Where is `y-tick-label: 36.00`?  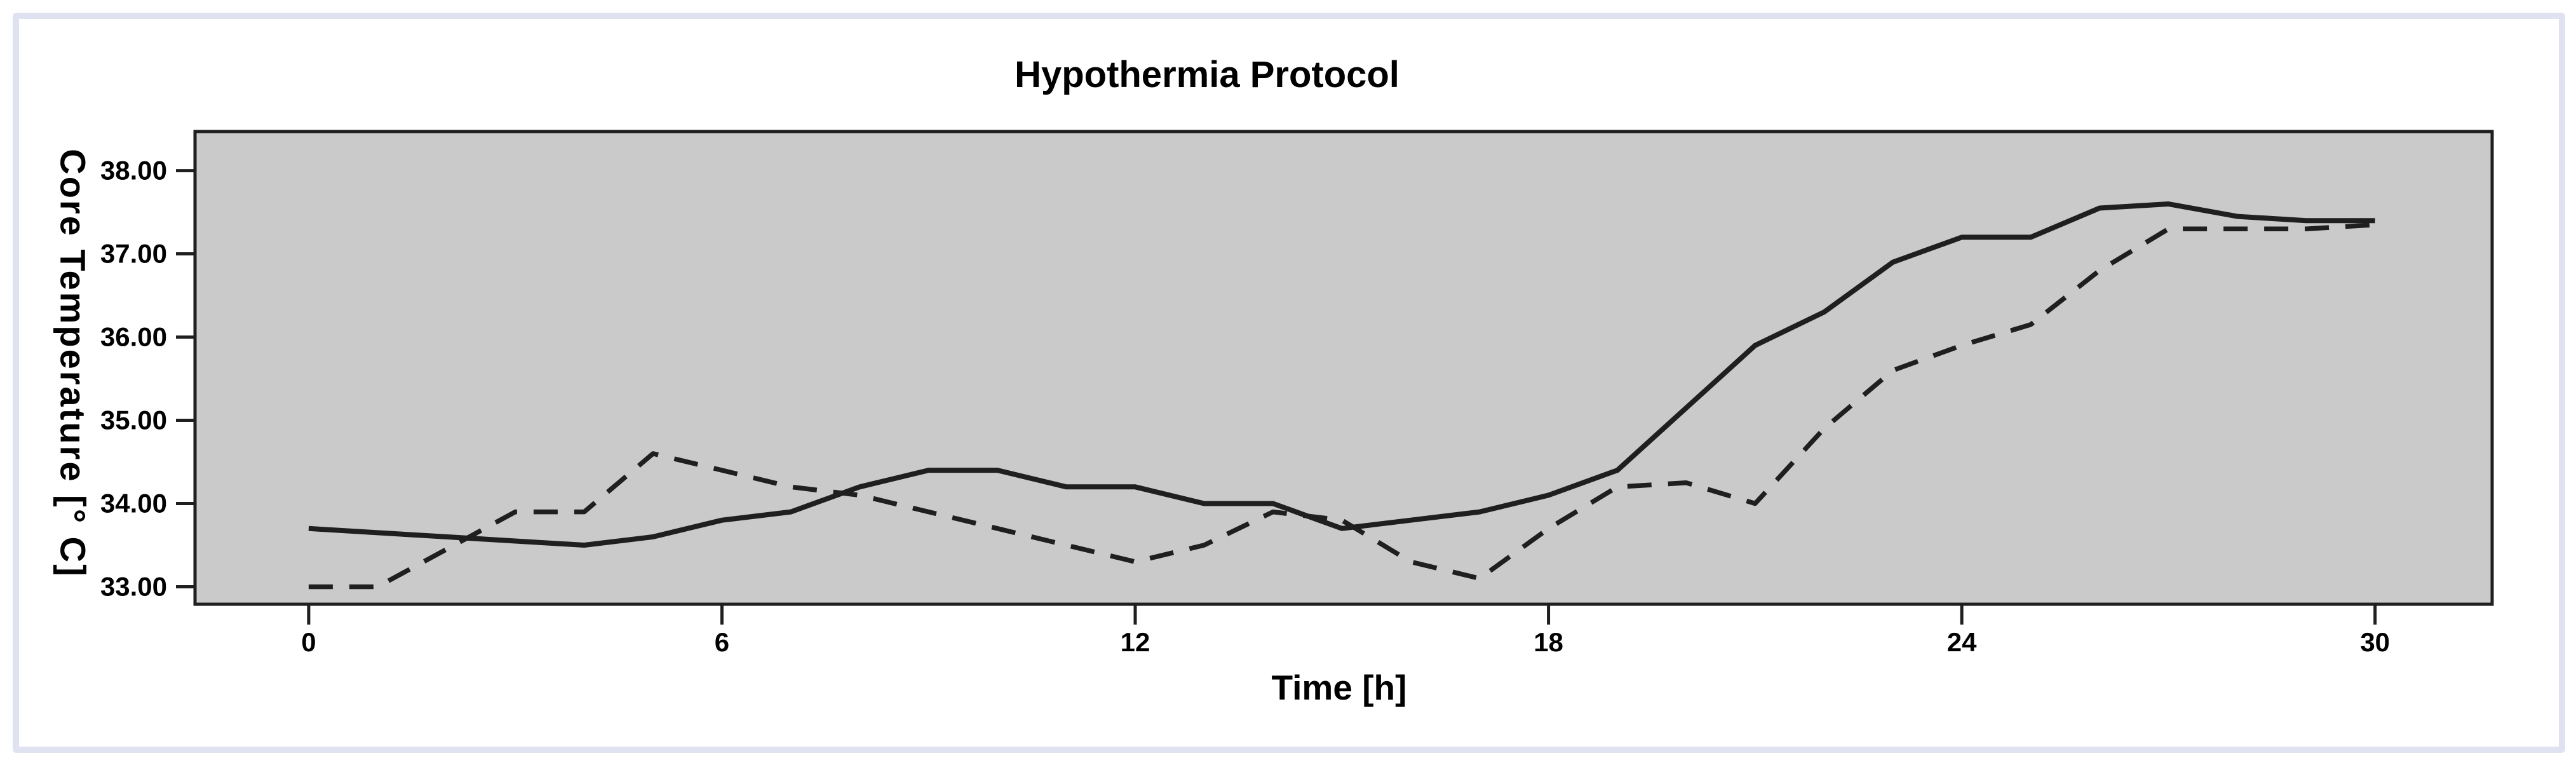
y-tick-label: 36.00 is located at coordinates (133, 337).